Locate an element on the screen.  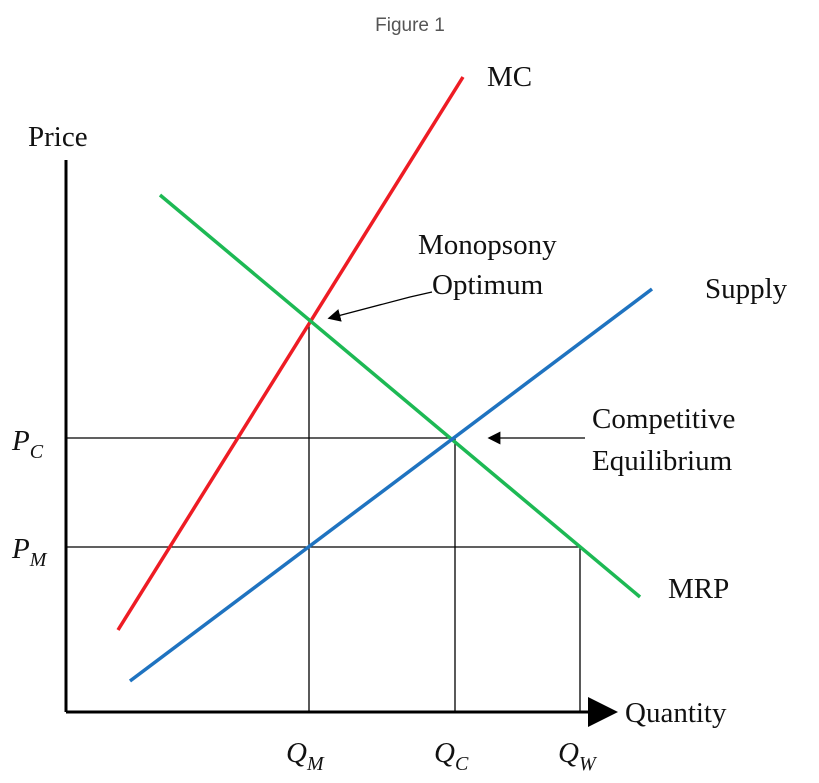
quantity-label: QW is located at coordinates (578, 756).